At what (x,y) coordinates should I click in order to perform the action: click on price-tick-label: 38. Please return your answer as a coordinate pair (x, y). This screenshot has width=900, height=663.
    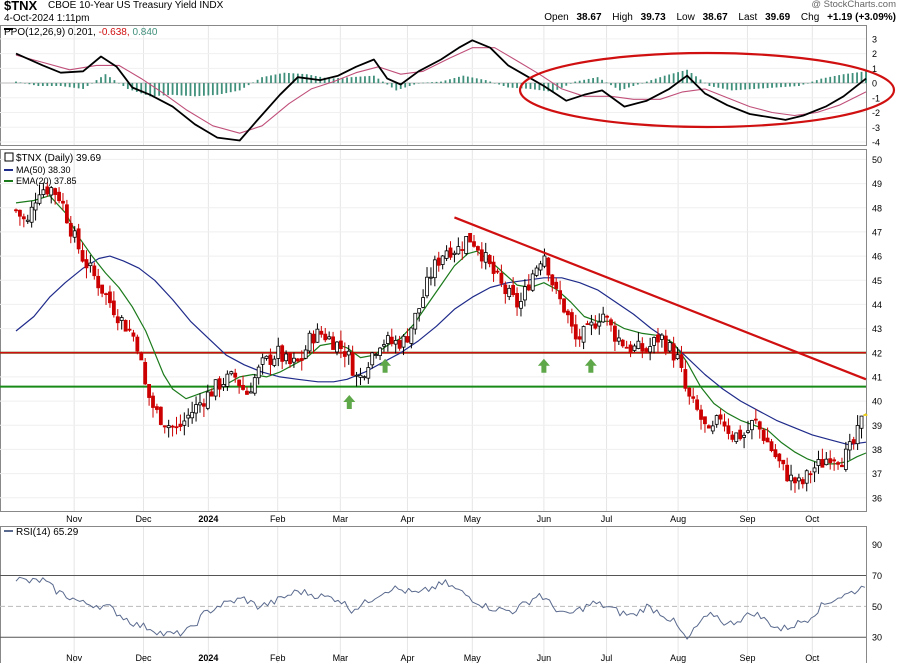
    Looking at the image, I should click on (877, 450).